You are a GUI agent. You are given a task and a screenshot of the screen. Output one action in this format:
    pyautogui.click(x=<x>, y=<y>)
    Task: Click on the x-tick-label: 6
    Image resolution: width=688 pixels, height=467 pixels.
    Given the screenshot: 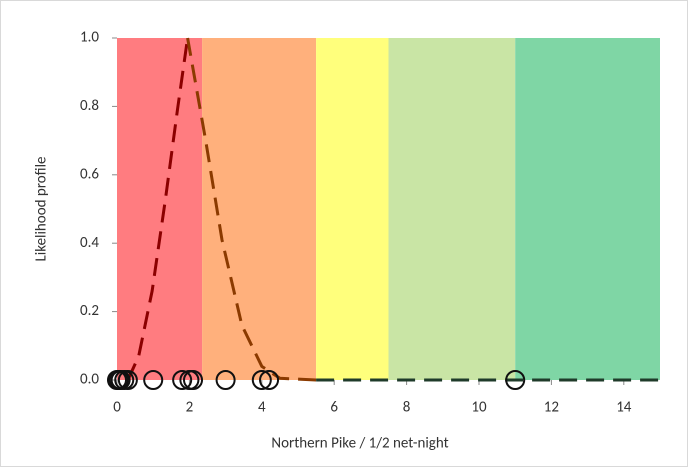 What is the action you would take?
    pyautogui.click(x=334, y=408)
    